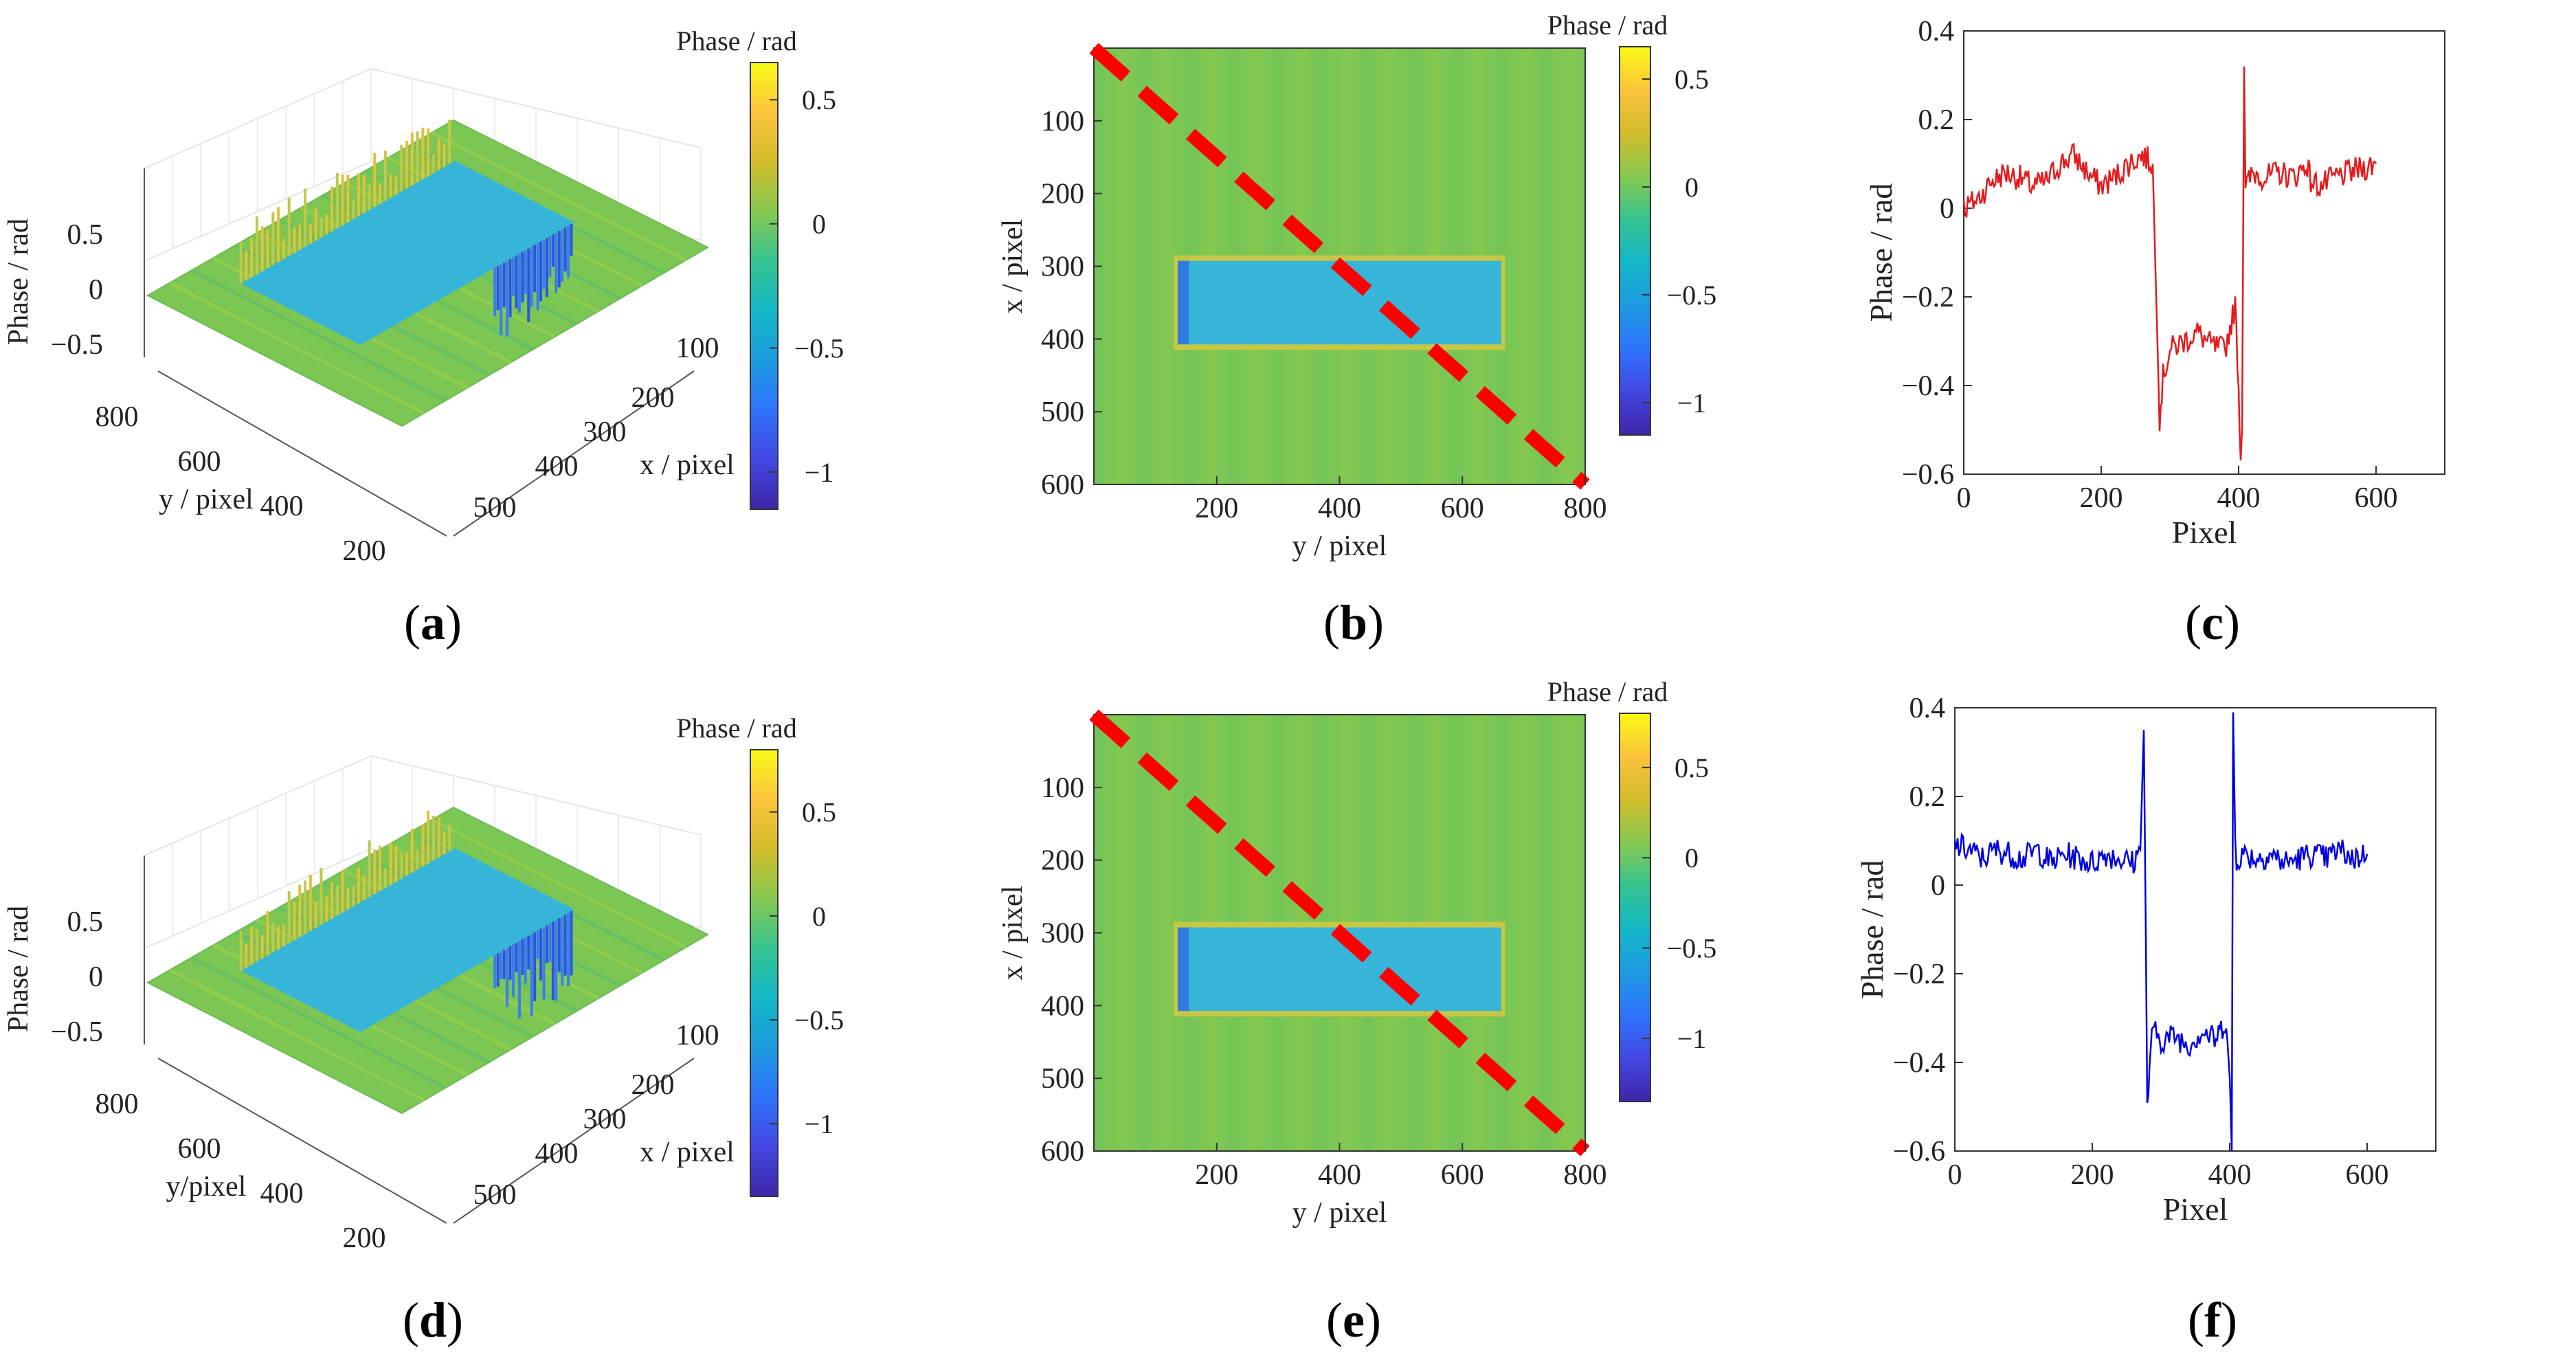  I want to click on x-axis-label: Pixel, so click(2195, 1209).